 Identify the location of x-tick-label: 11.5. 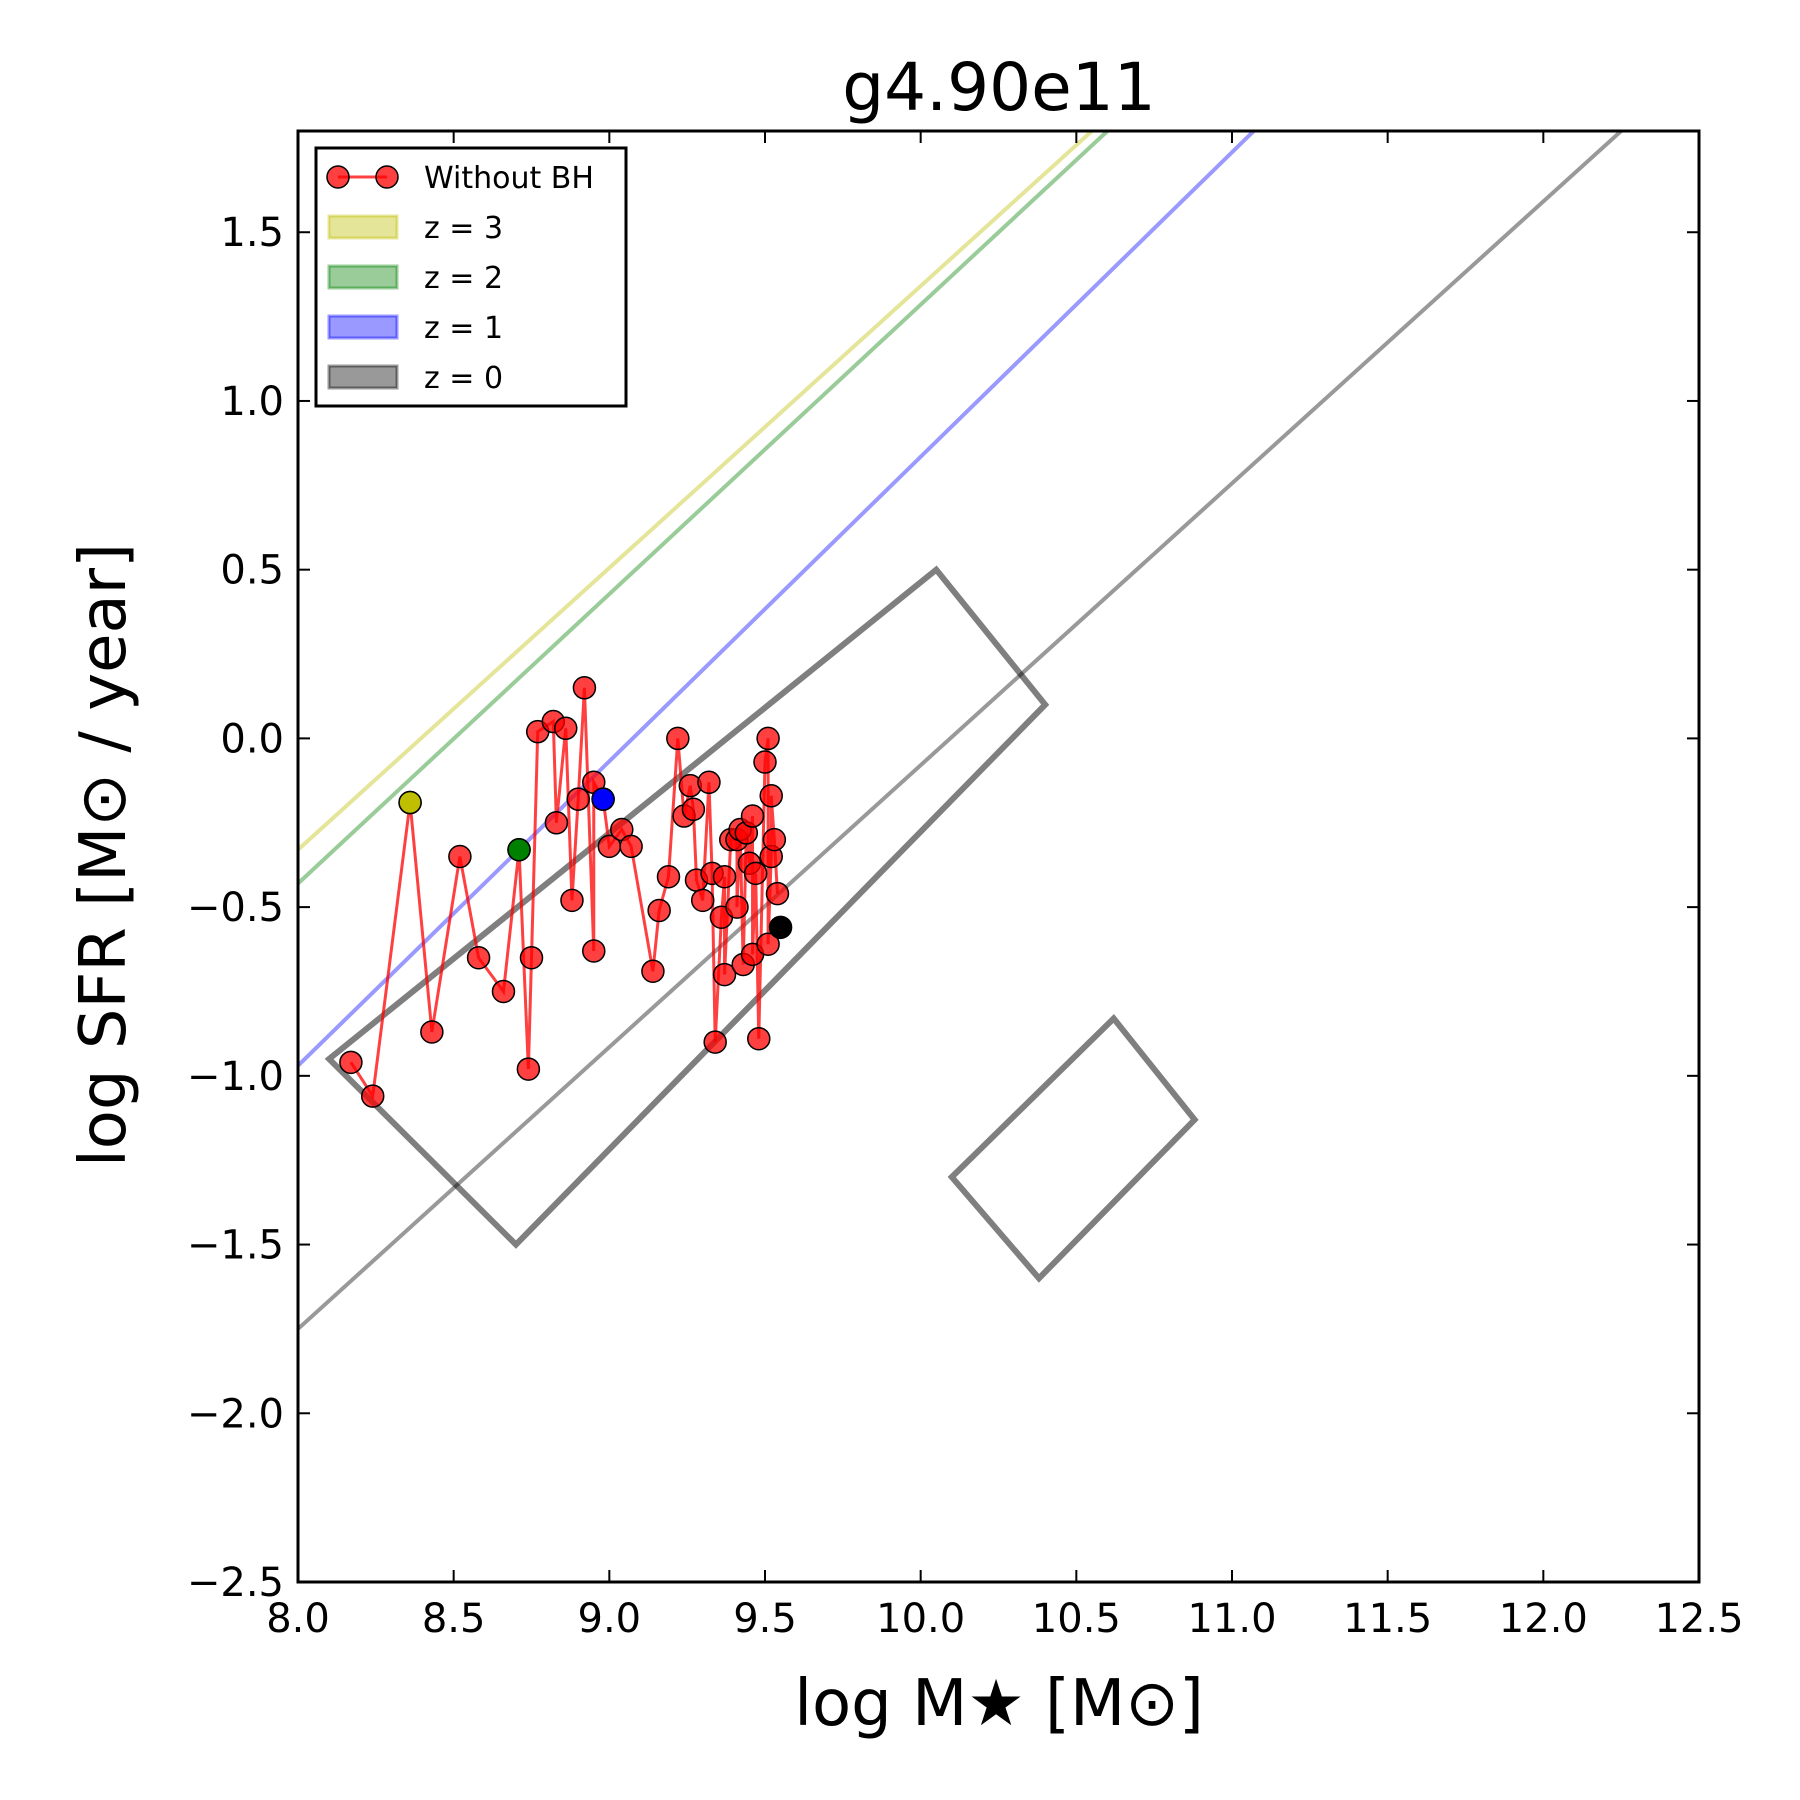
(1387, 1619).